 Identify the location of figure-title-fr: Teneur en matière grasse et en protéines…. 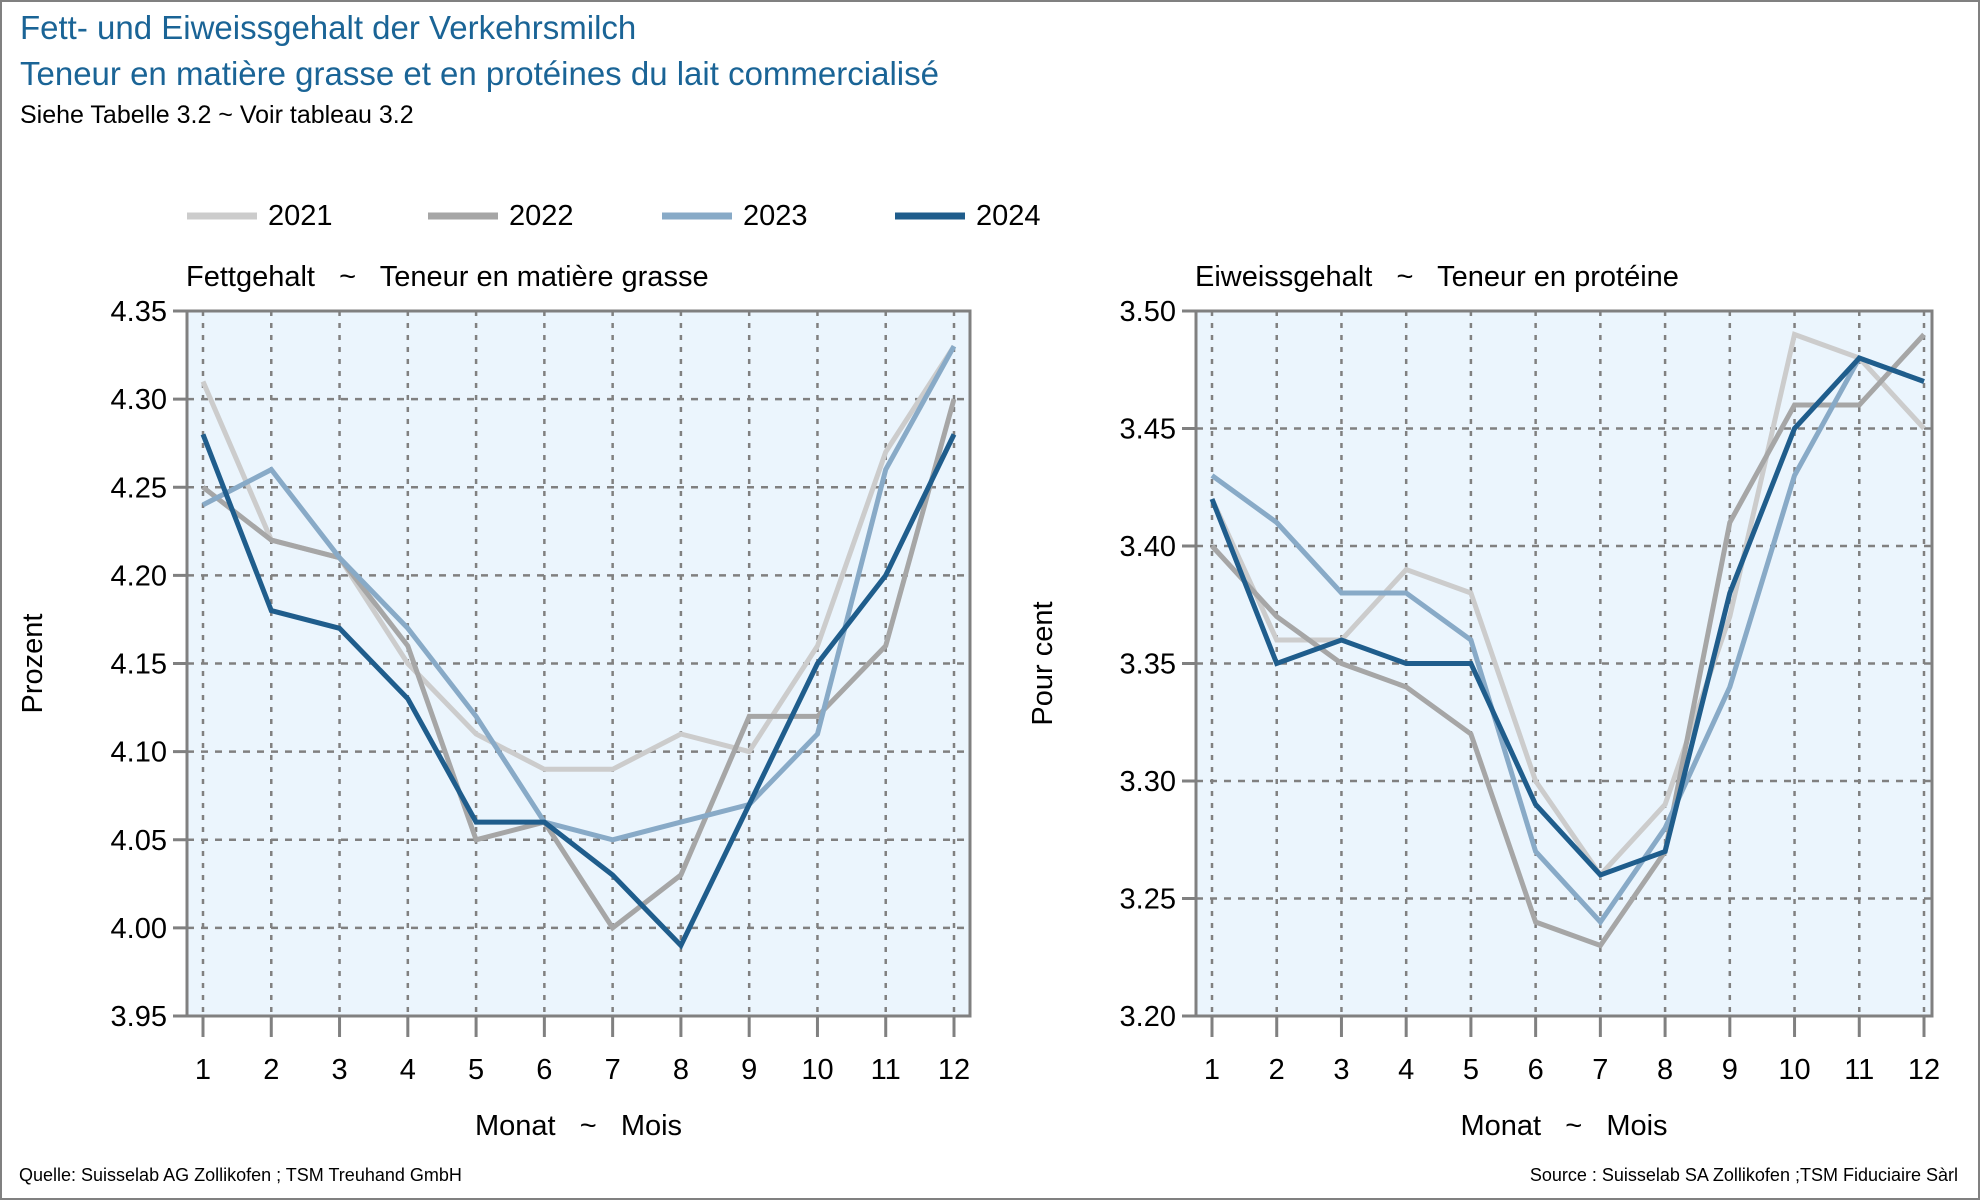
(479, 73).